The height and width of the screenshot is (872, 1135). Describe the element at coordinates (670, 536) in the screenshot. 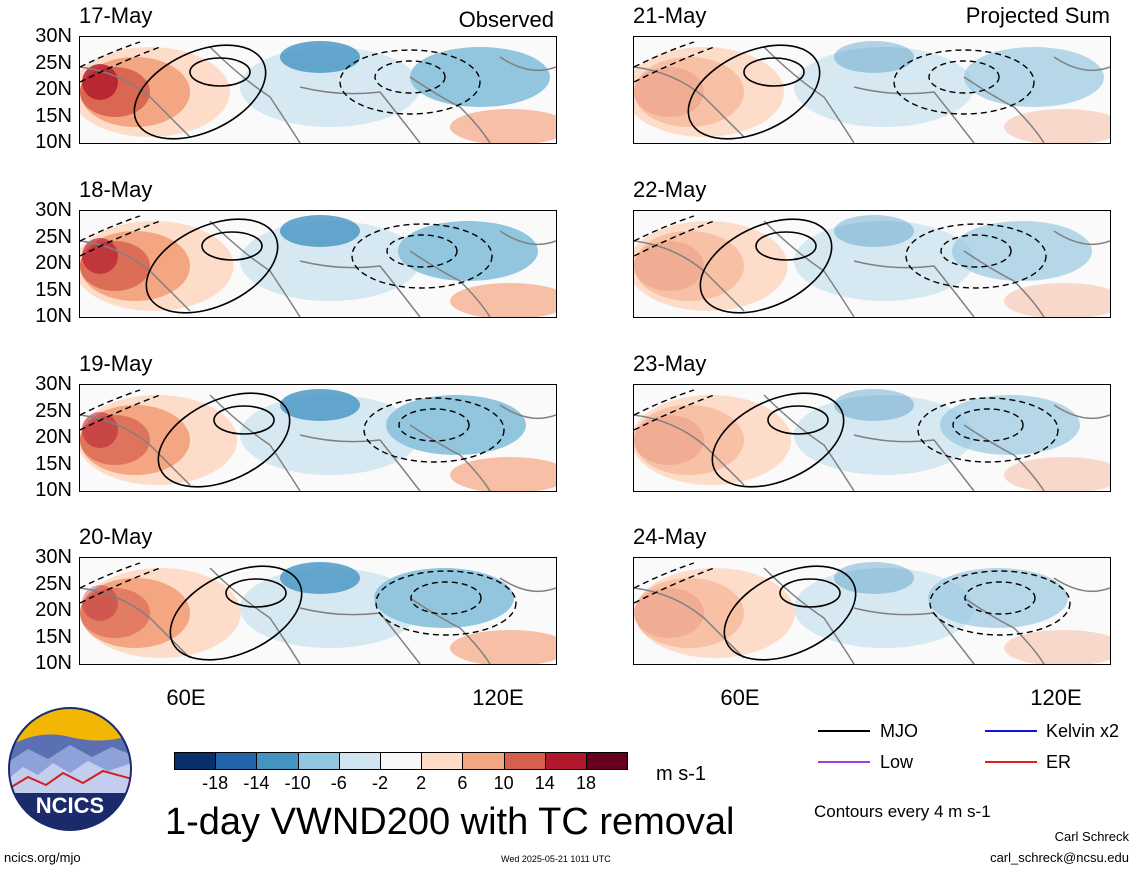

I see `panel-date-label: 24-May` at that location.